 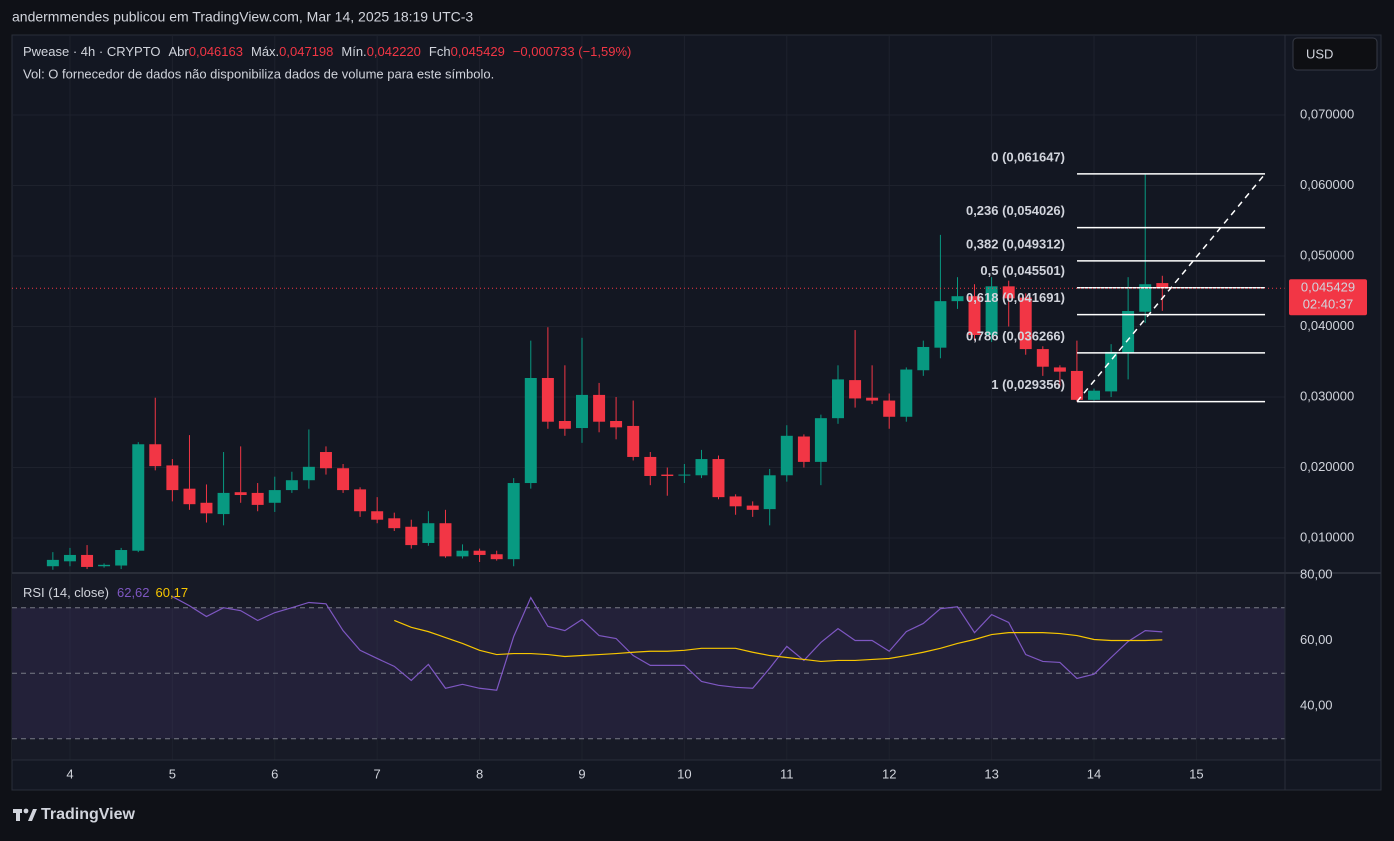 What do you see at coordinates (478, 51) in the screenshot?
I see `close-value: 0,045429` at bounding box center [478, 51].